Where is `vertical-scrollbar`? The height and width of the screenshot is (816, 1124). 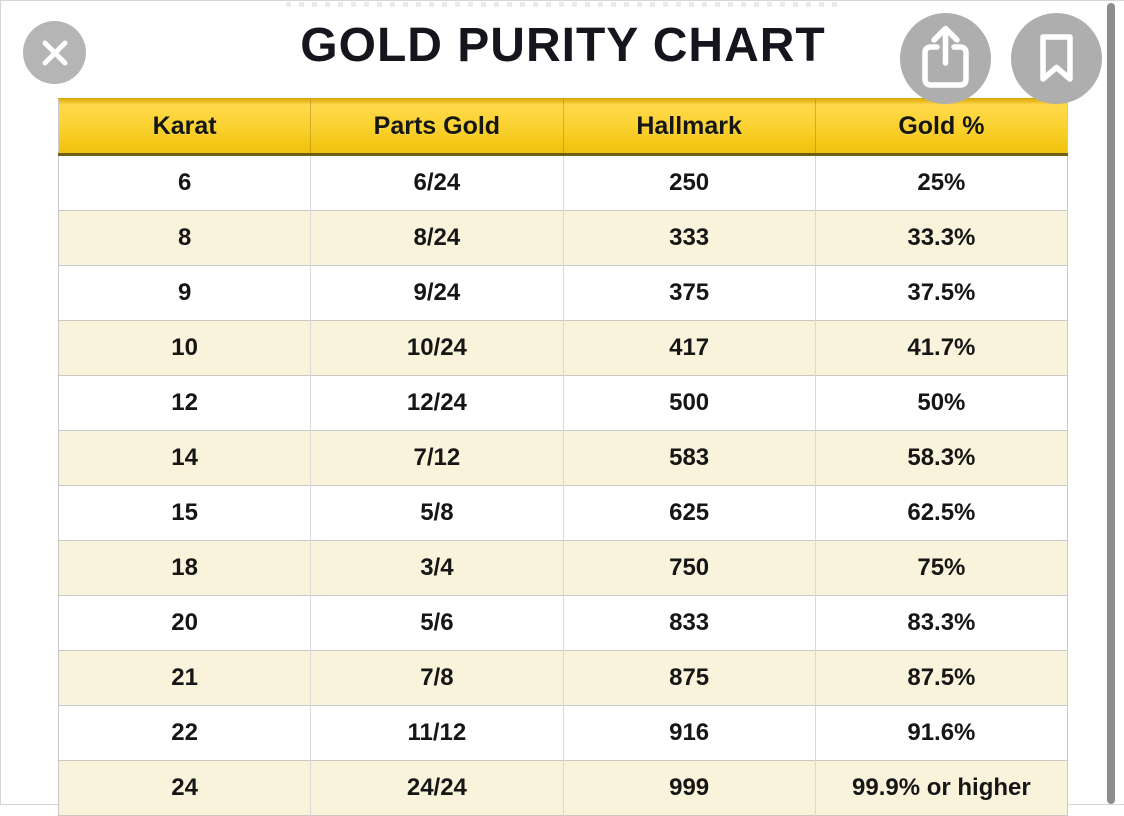
vertical-scrollbar is located at coordinates (1111, 403).